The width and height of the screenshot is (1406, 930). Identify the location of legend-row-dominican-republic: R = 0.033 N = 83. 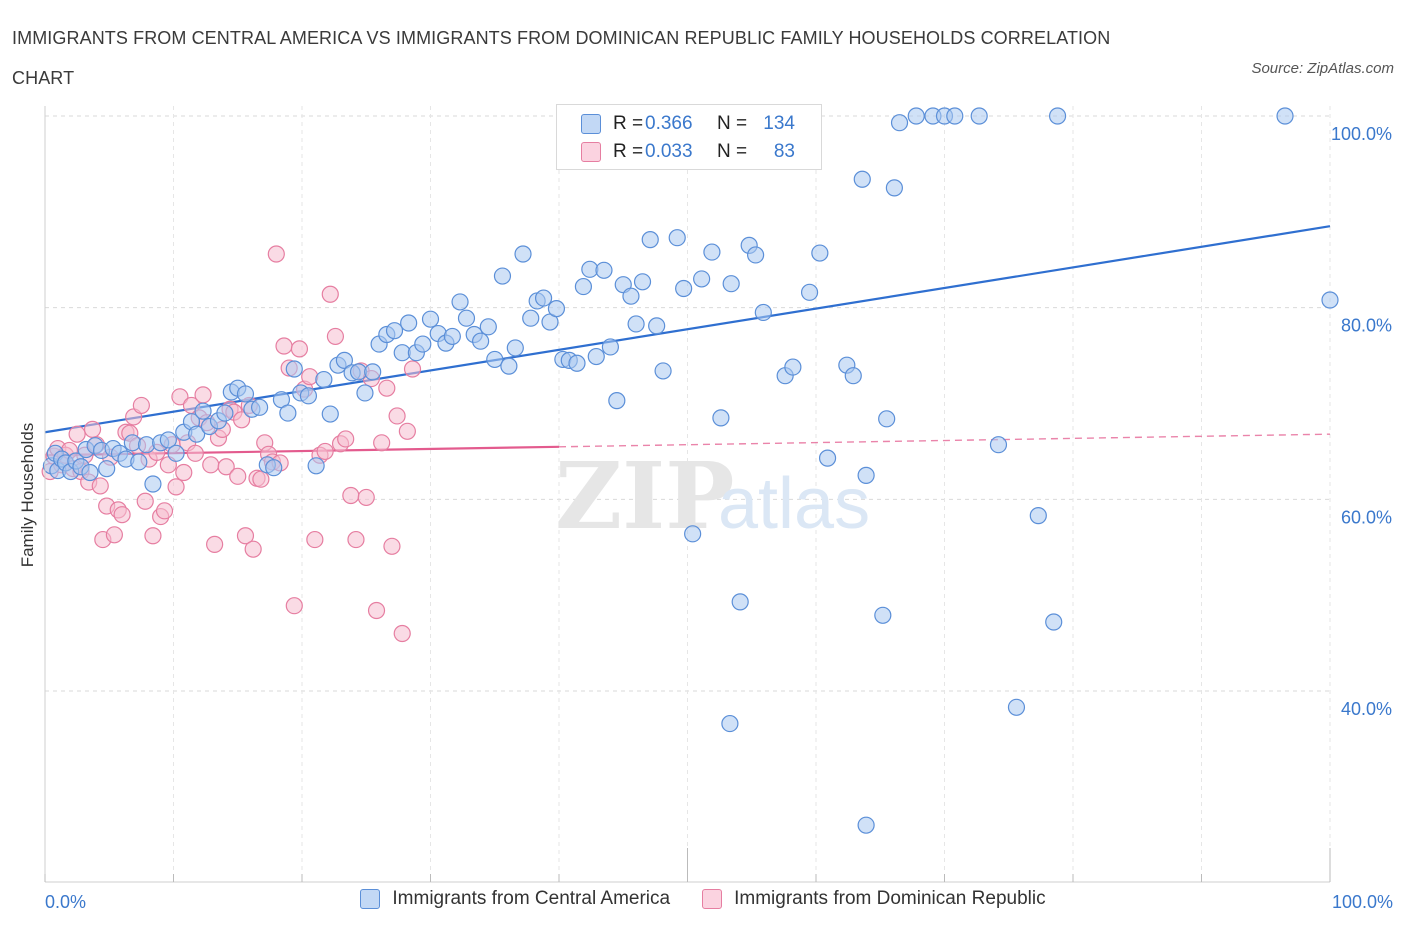
(688, 152).